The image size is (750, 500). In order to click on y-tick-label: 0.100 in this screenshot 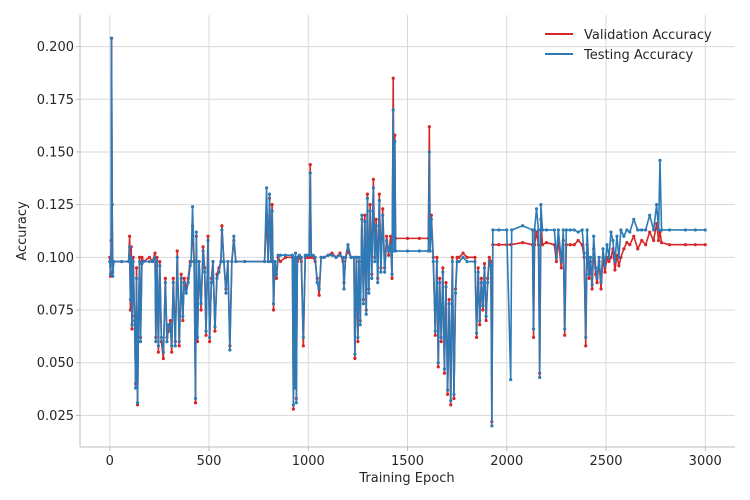, I will do `click(55, 258)`.